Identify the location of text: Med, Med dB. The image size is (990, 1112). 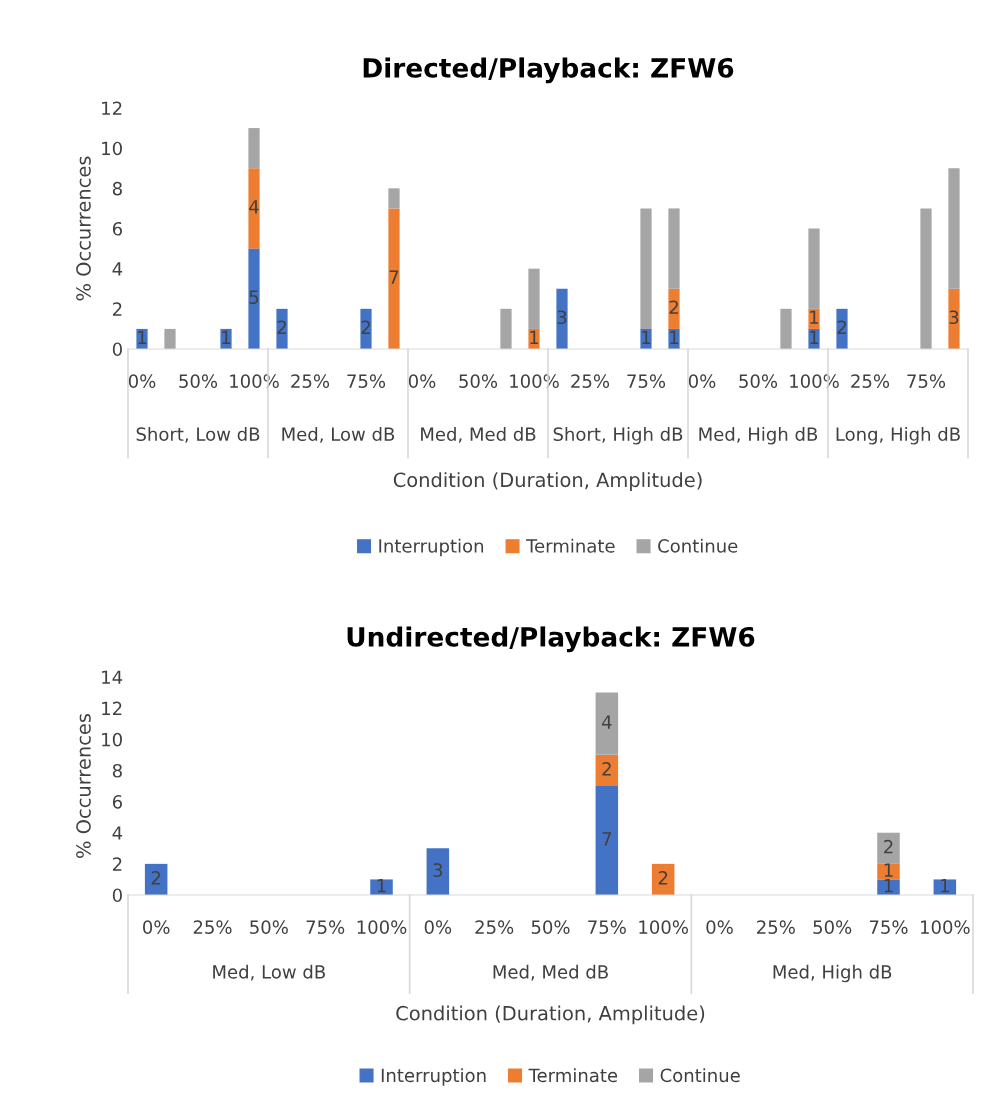
(478, 435).